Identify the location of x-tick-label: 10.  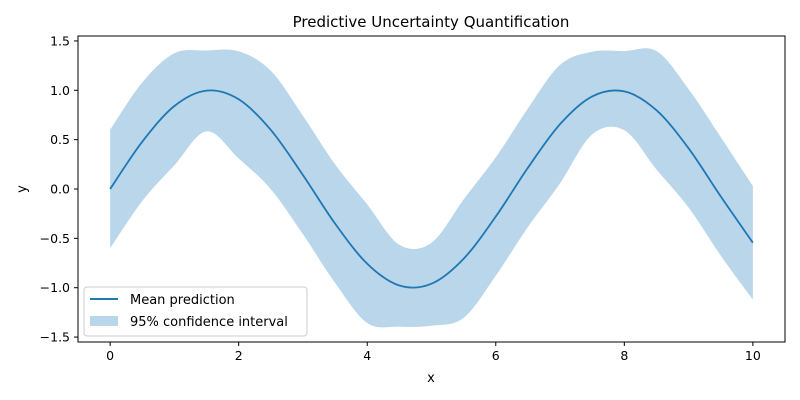
(753, 355).